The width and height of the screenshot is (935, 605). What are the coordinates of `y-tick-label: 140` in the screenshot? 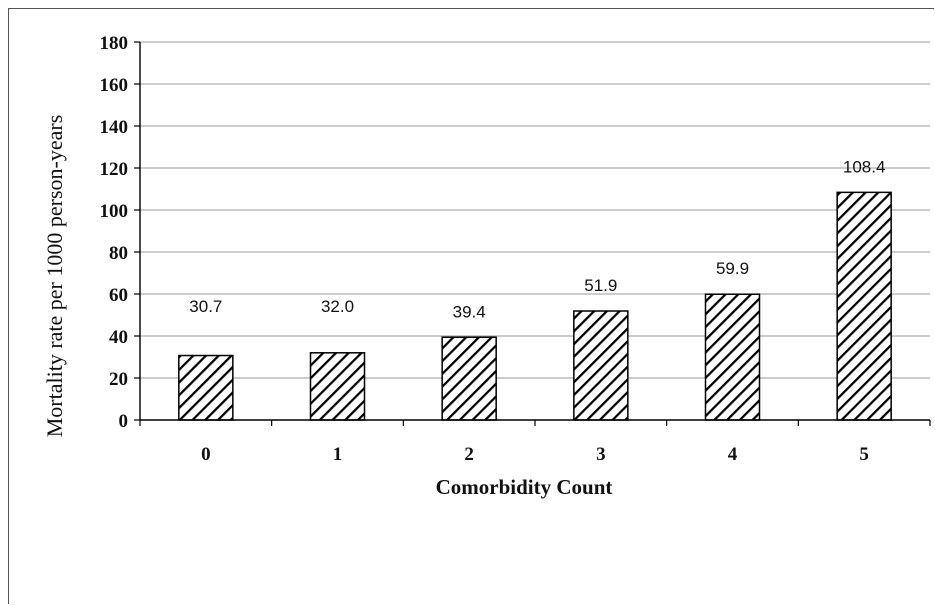 It's located at (114, 127).